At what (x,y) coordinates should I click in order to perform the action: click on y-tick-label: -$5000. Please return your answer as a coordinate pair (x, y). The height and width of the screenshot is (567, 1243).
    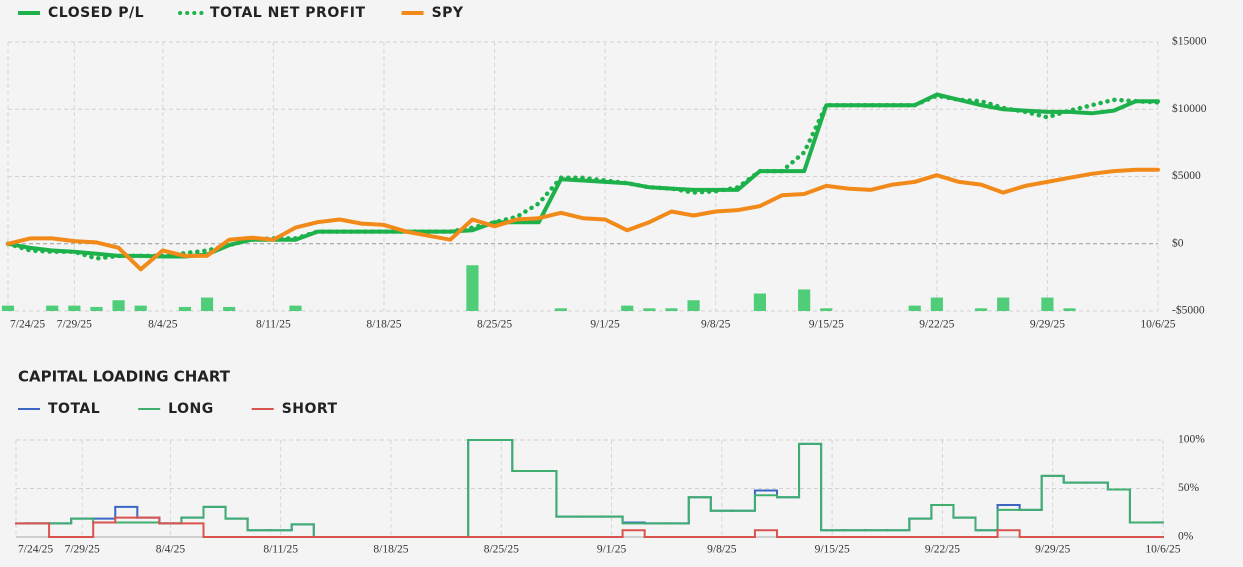
    Looking at the image, I should click on (1188, 310).